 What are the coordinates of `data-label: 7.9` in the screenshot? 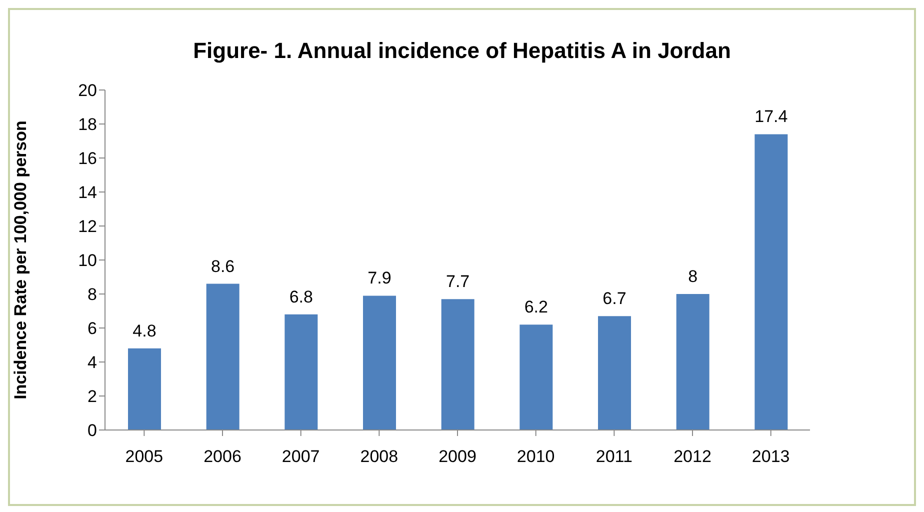 It's located at (380, 278).